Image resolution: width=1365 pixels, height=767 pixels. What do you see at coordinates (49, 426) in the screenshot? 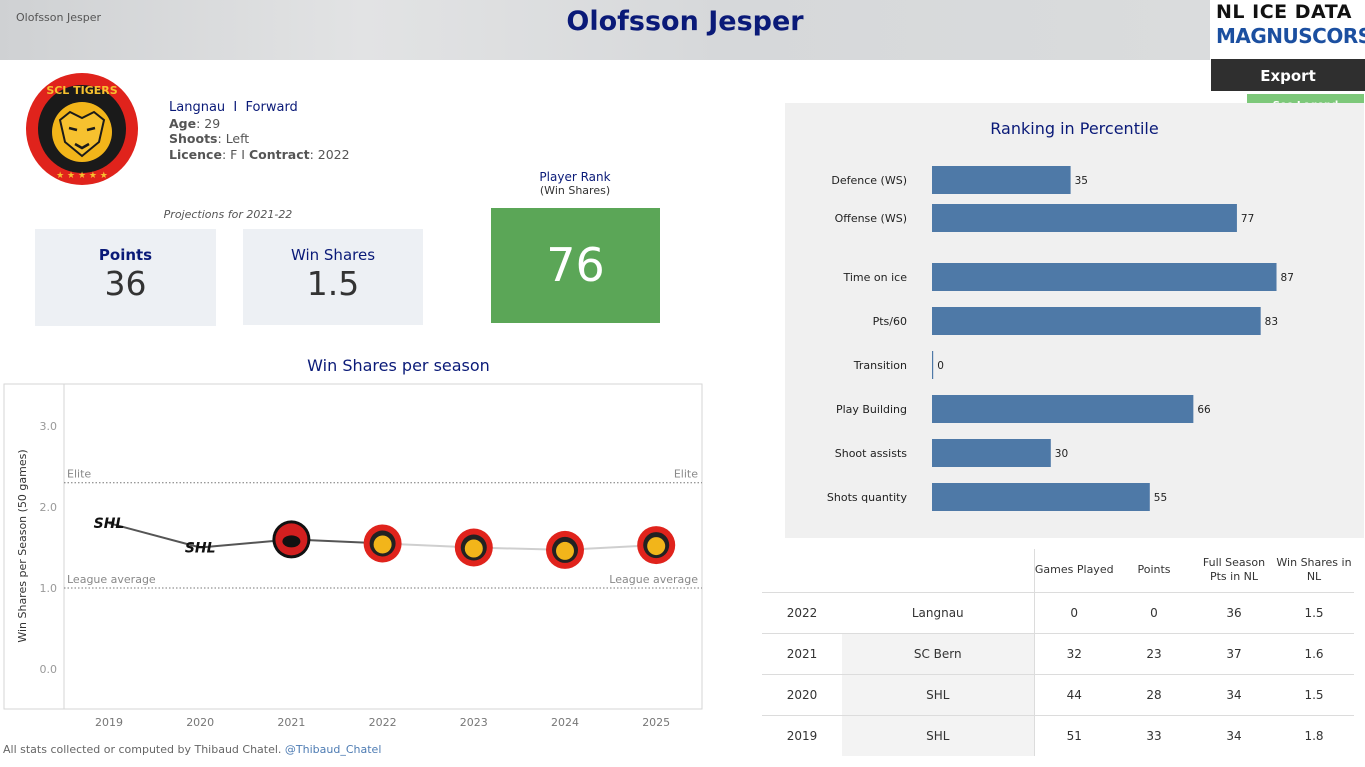
I see `y-tick-label: 3.0` at bounding box center [49, 426].